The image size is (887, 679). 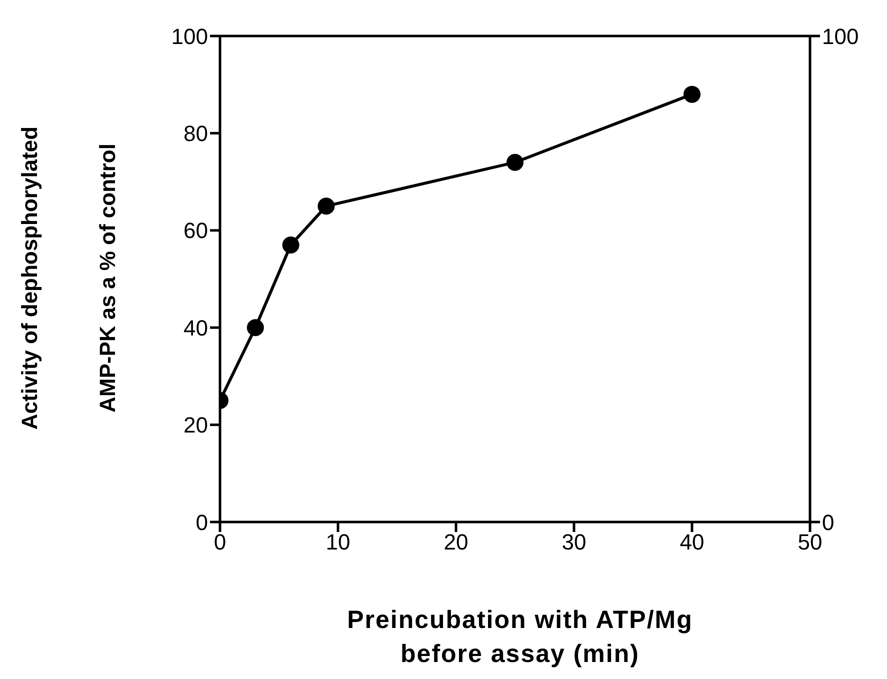 What do you see at coordinates (220, 542) in the screenshot?
I see `x-tick-label: 0` at bounding box center [220, 542].